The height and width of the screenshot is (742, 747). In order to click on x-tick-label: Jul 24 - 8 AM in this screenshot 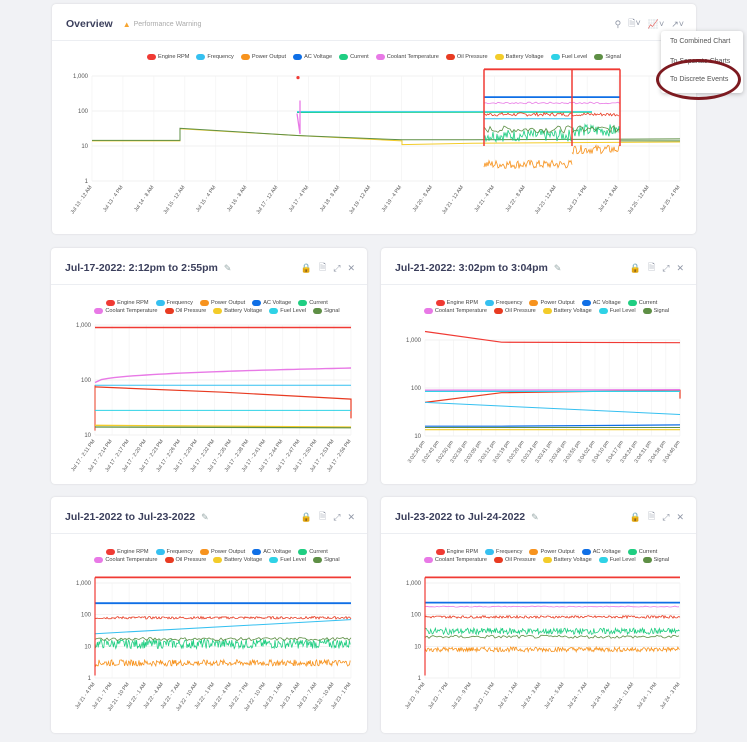, I will do `click(608, 199)`.